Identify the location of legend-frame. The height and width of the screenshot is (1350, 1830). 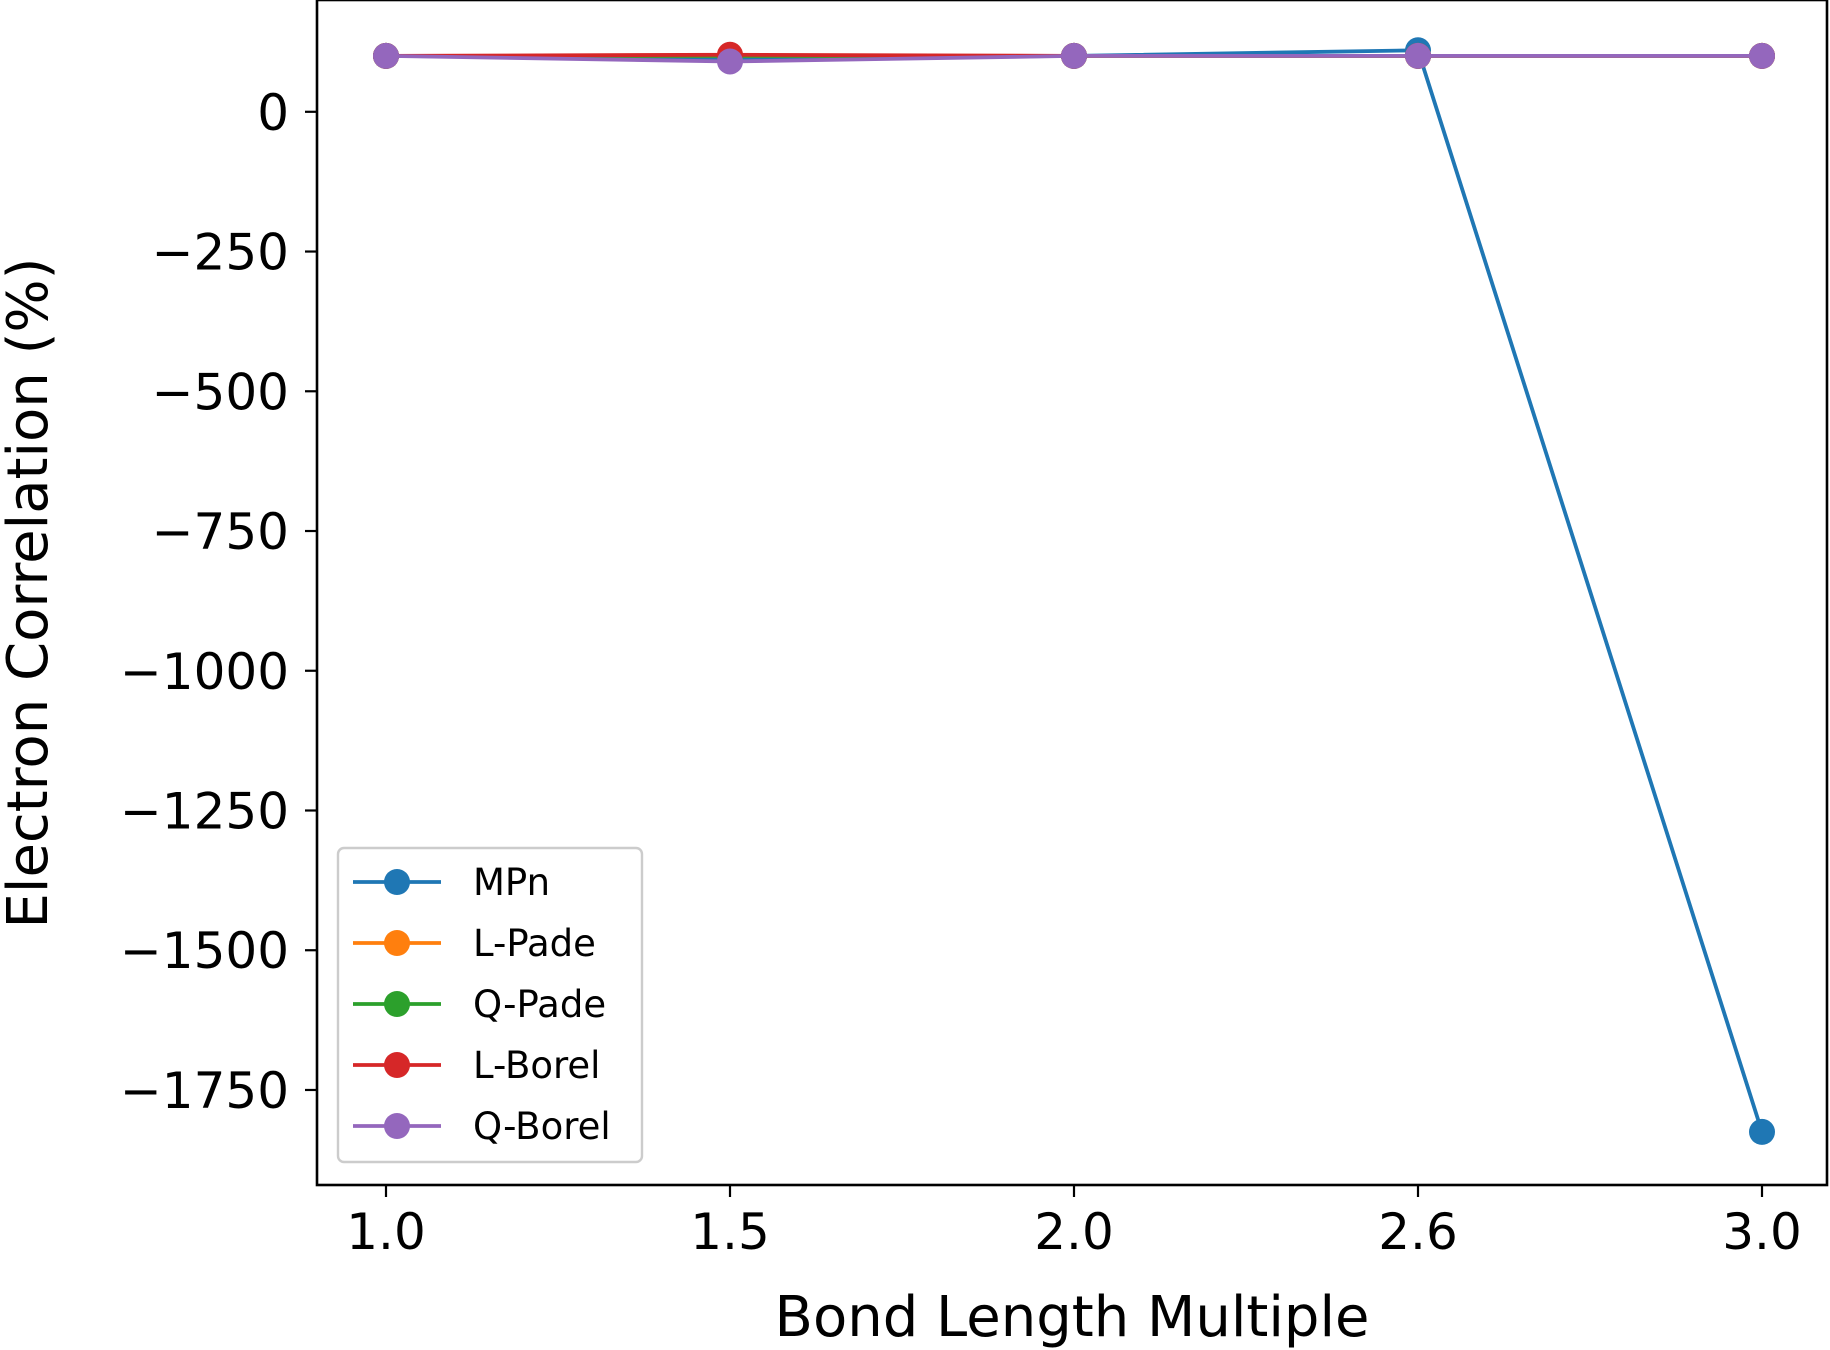
(490, 1005).